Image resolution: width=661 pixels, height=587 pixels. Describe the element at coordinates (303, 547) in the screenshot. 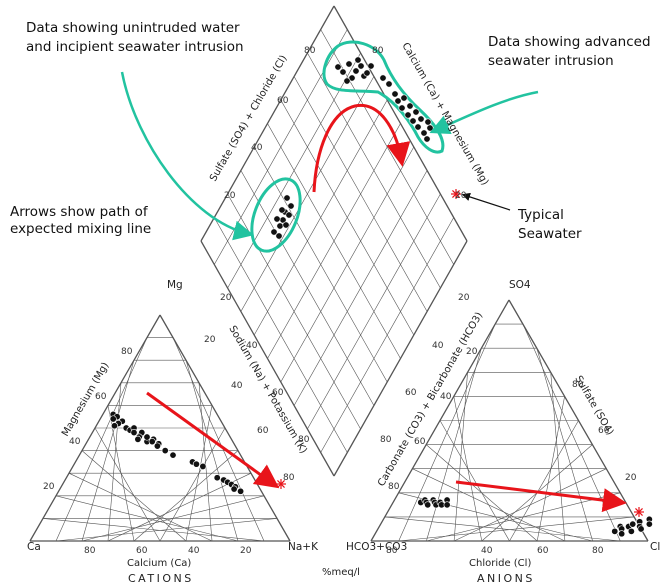

I see `cation-corner-nak: Na+K` at that location.